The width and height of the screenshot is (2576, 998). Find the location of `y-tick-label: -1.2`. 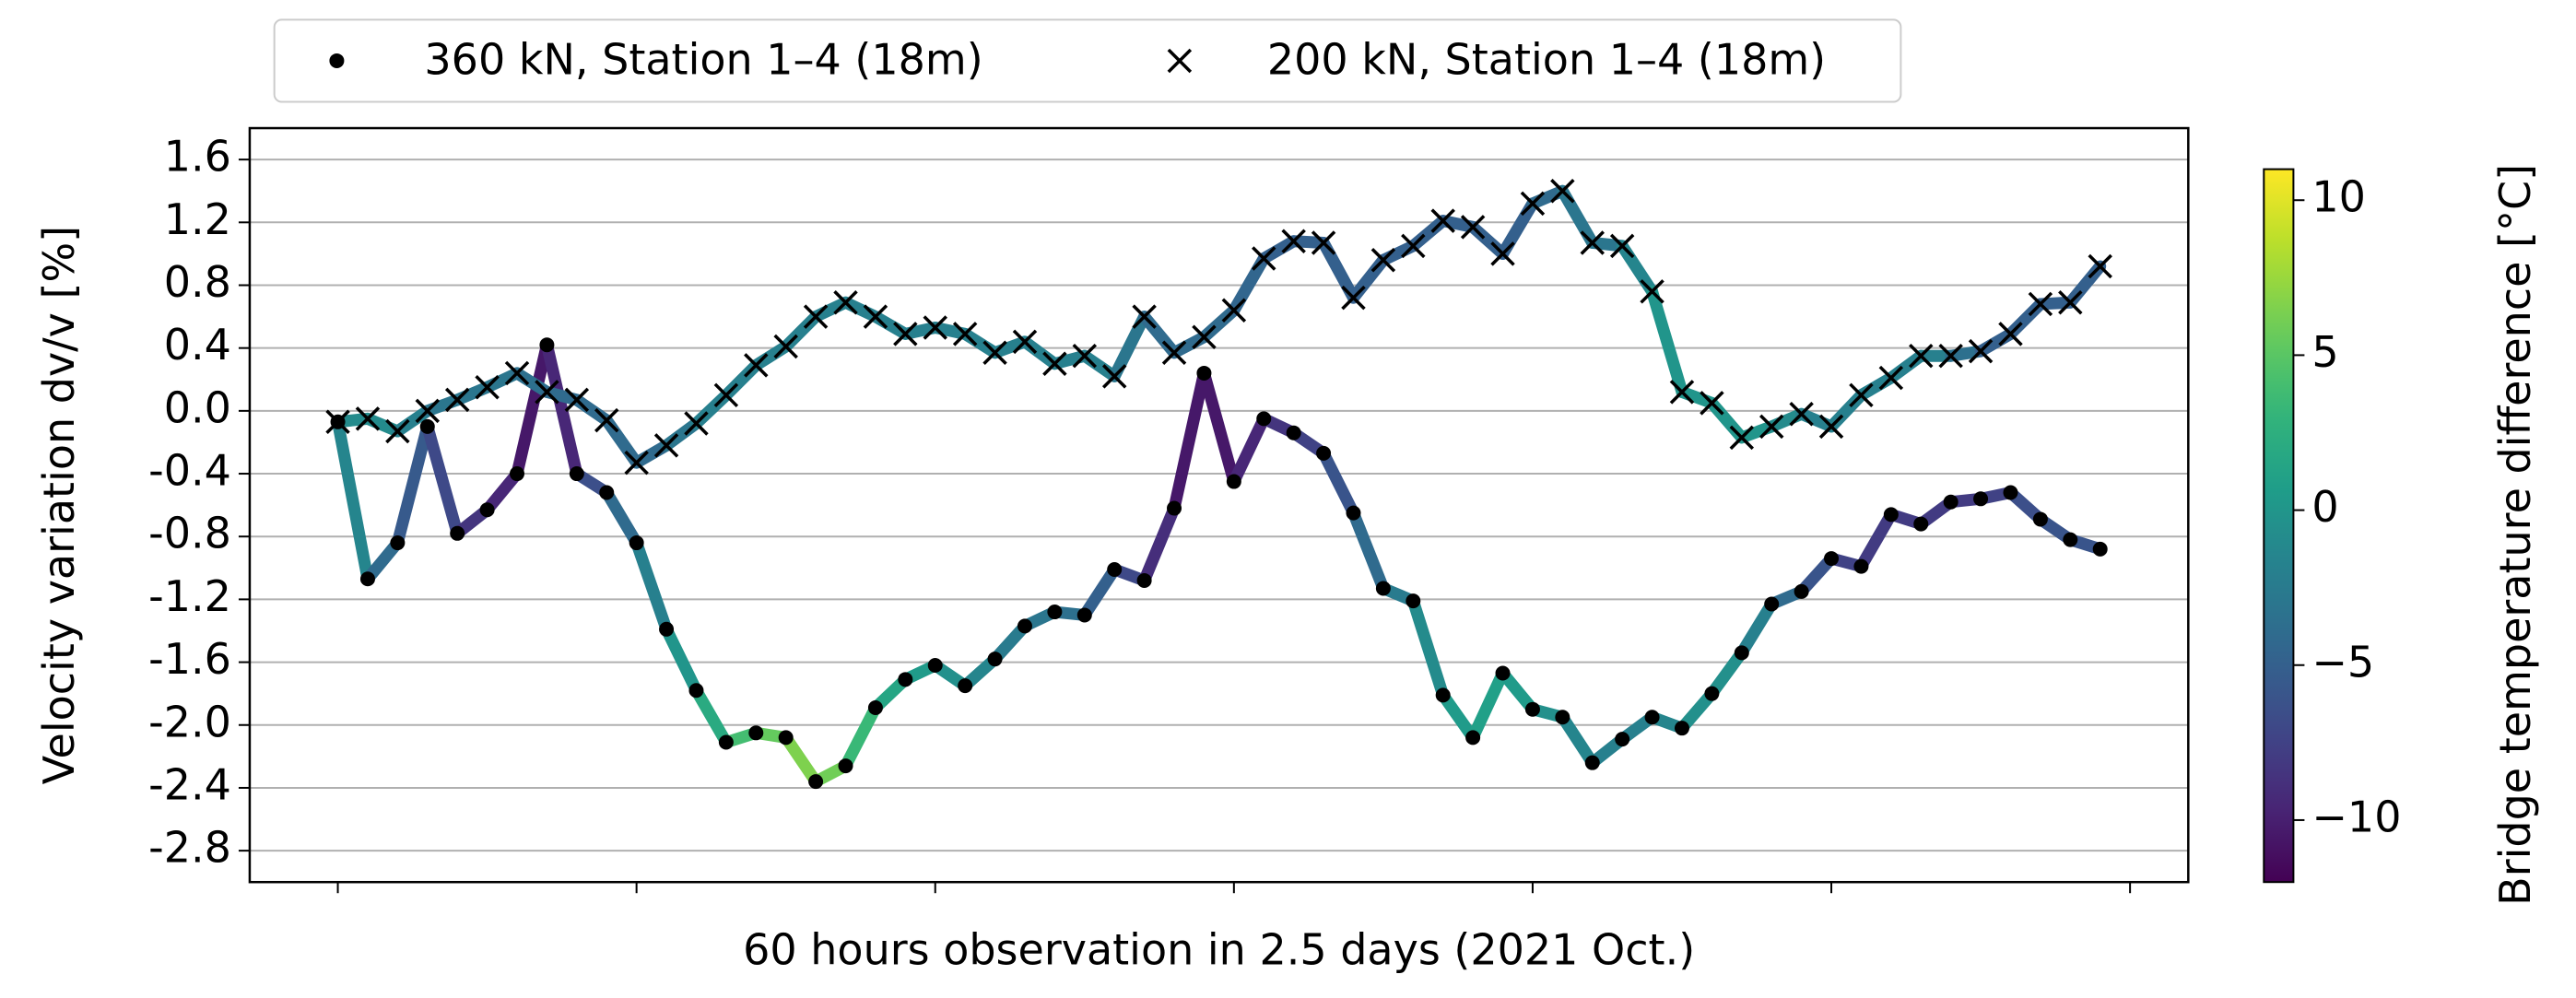

y-tick-label: -1.2 is located at coordinates (189, 596).